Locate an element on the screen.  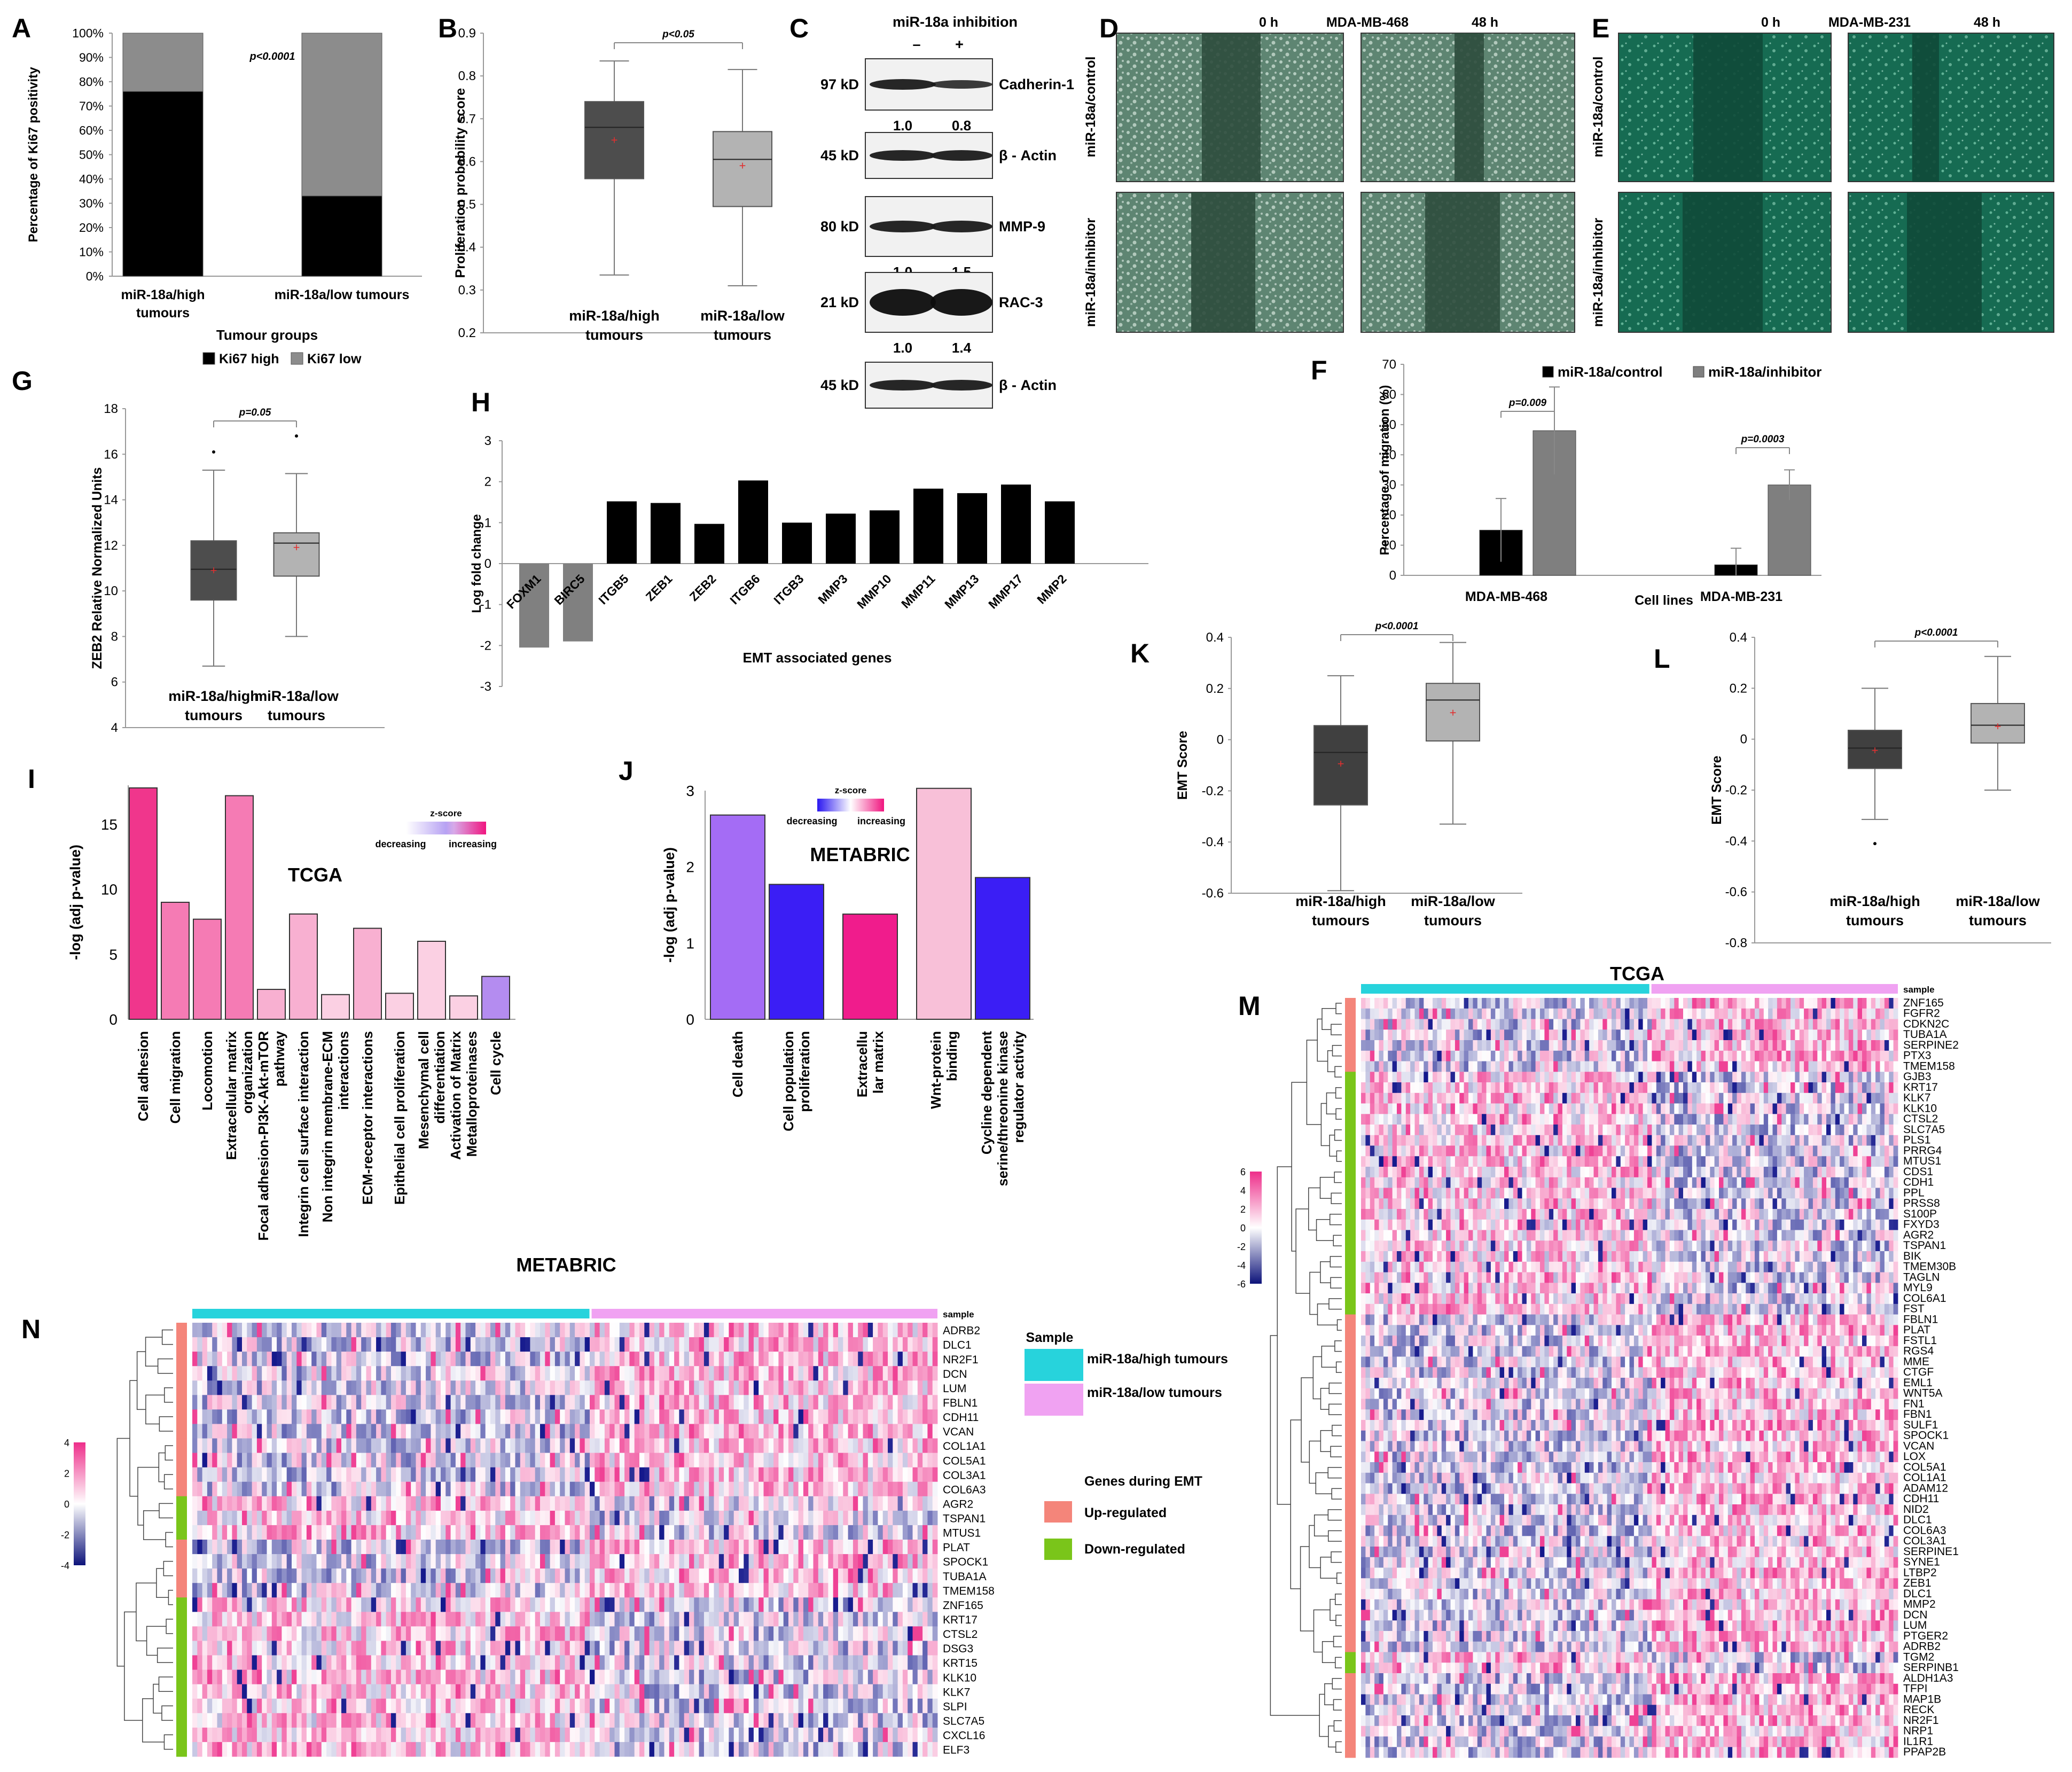
y-tick-label: 0.2 is located at coordinates (1215, 689).